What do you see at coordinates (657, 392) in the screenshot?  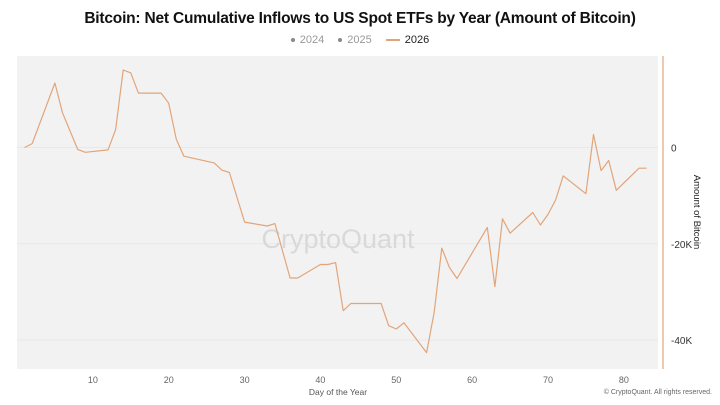 I see `copyright: © CryptoQuant. All rights reserved.` at bounding box center [657, 392].